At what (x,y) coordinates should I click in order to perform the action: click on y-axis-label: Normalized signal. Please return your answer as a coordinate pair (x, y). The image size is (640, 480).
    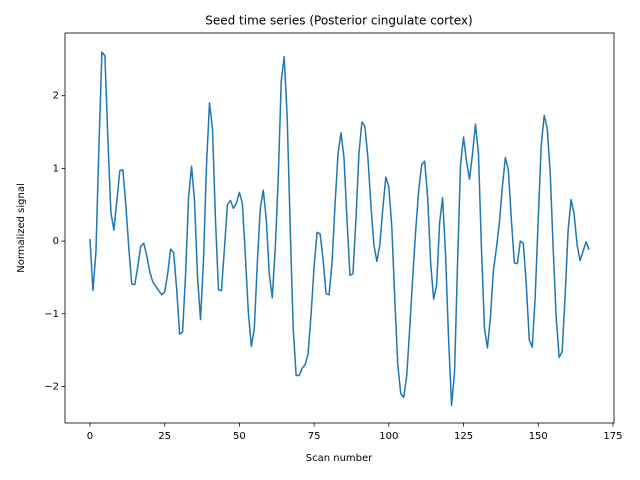
    Looking at the image, I should click on (21, 227).